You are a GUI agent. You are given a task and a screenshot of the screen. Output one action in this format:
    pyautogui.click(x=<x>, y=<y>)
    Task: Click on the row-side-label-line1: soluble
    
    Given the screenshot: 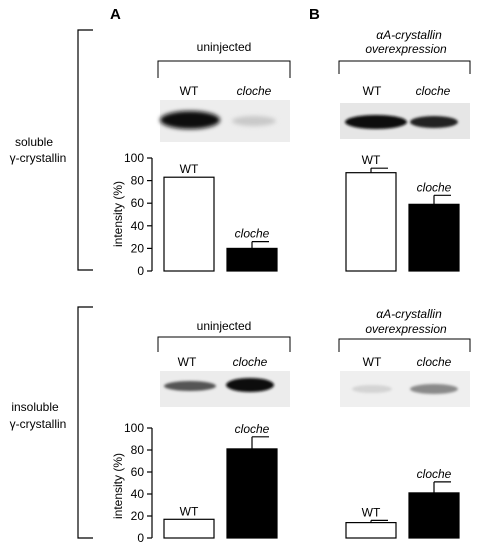 What is the action you would take?
    pyautogui.click(x=34, y=142)
    